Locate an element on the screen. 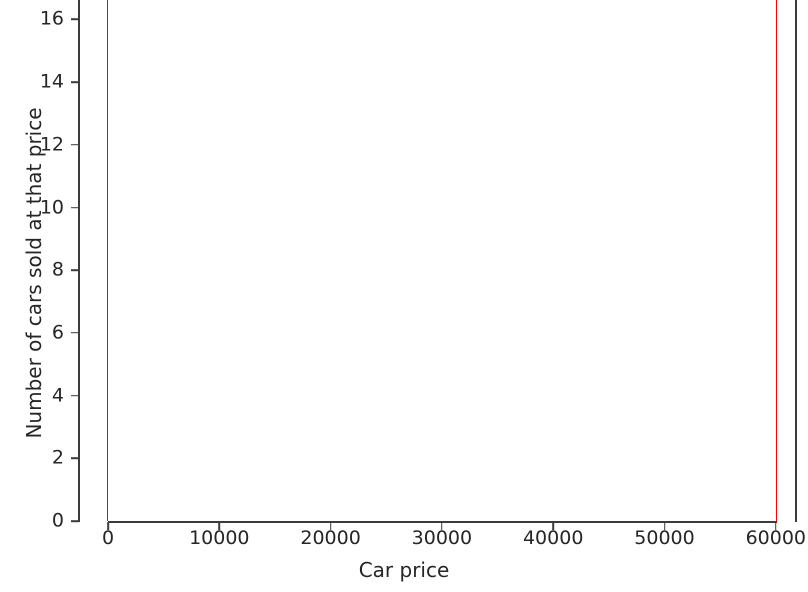 The image size is (808, 592). y-tick-label: 0 is located at coordinates (57, 520).